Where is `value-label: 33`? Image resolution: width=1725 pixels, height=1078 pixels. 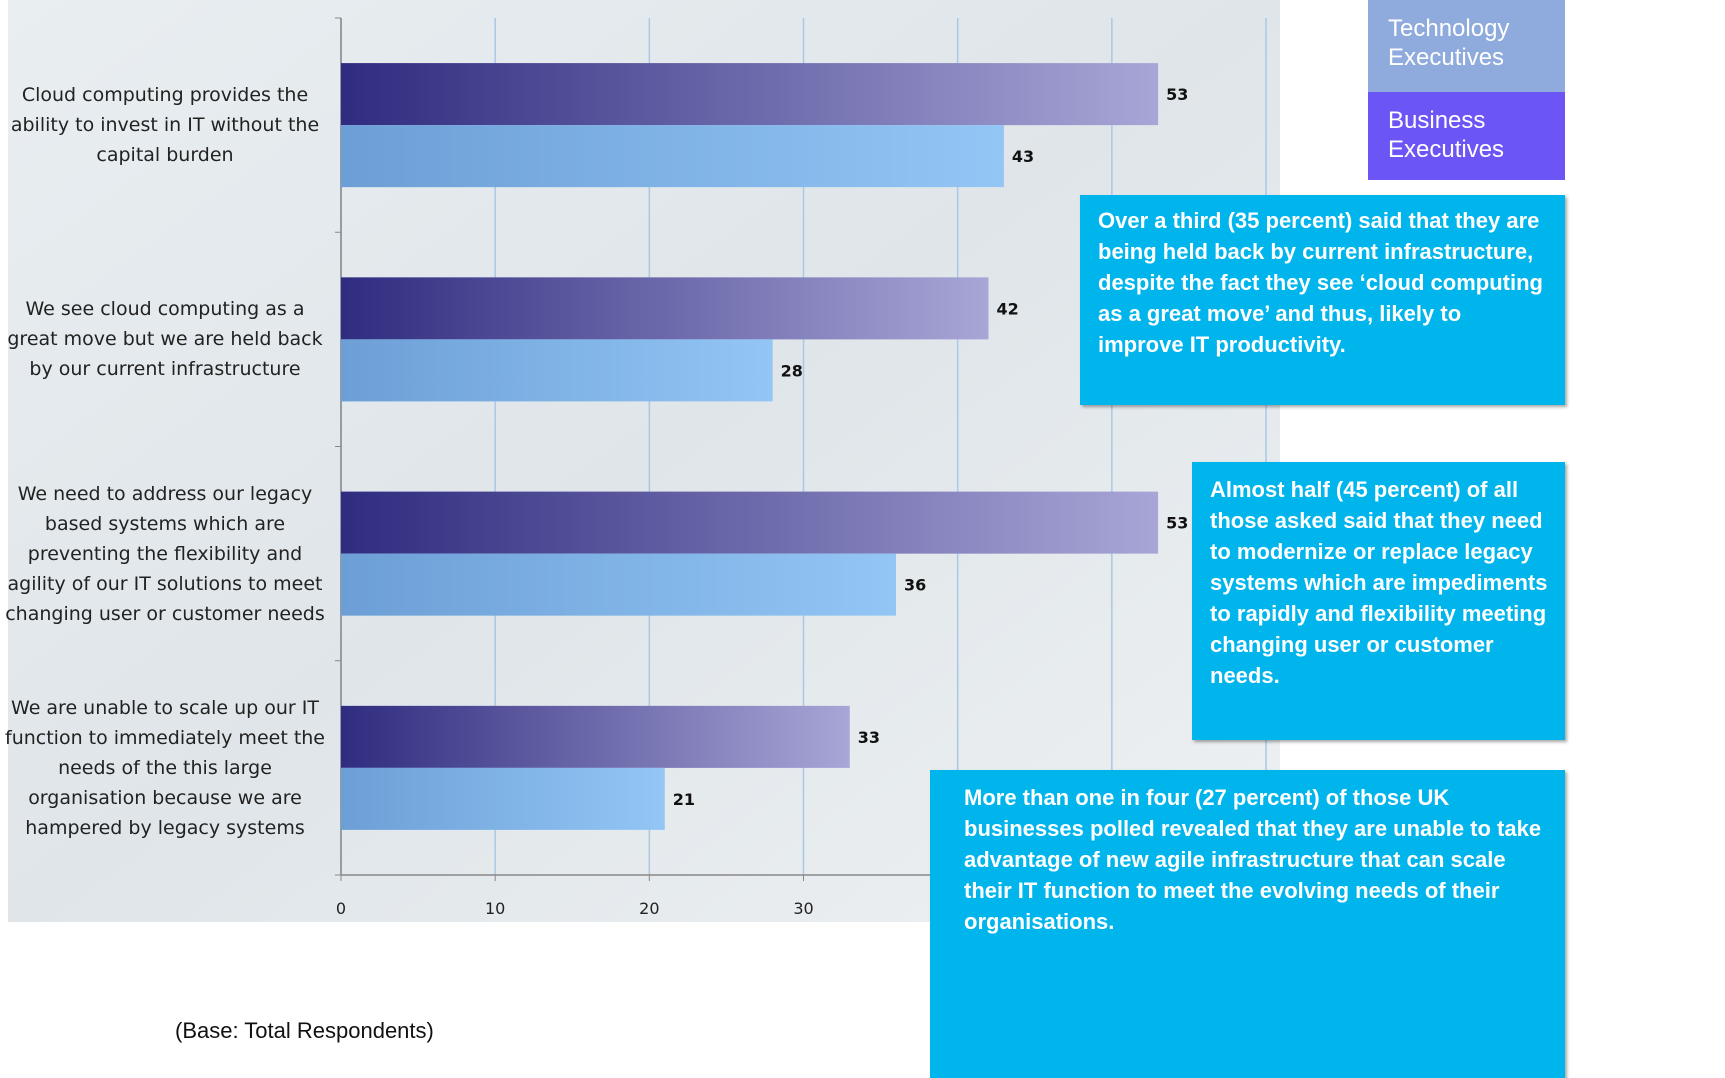 value-label: 33 is located at coordinates (869, 737).